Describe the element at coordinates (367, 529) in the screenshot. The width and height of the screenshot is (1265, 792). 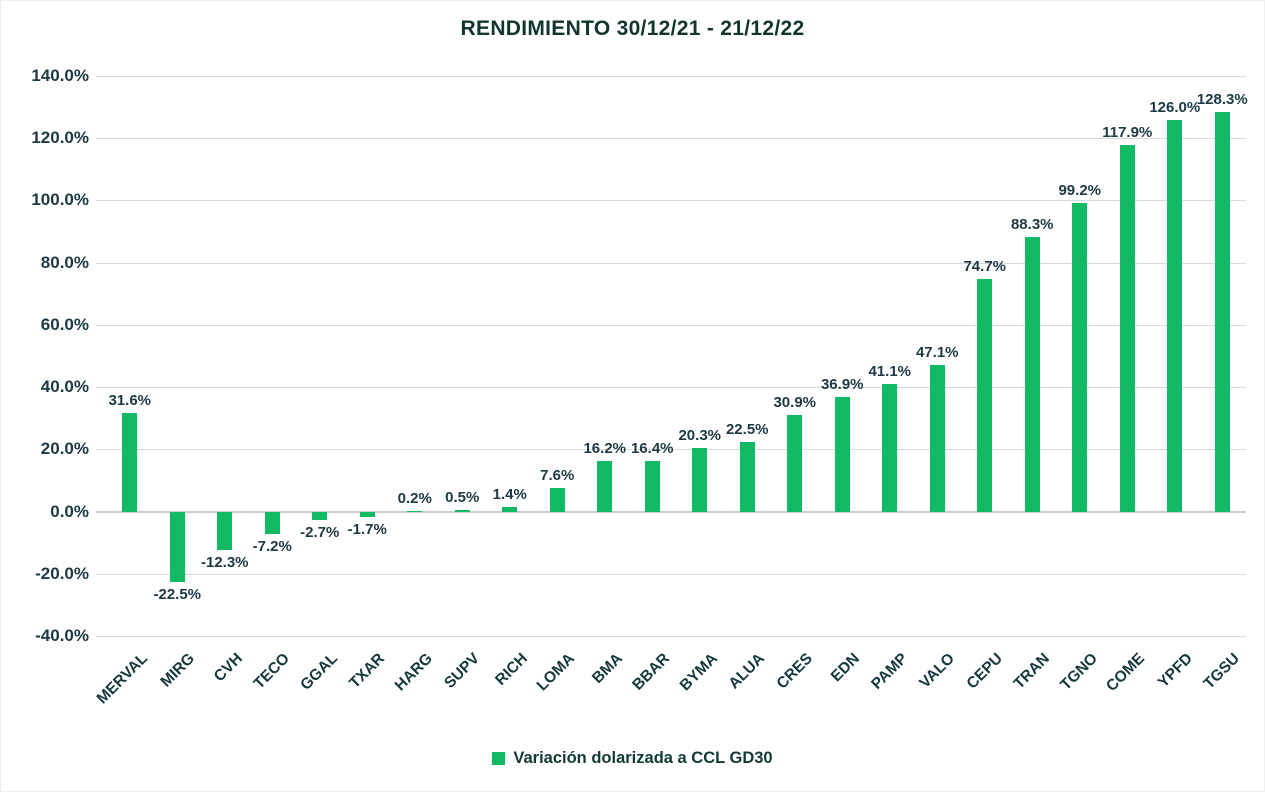
I see `value-label-txar: -1.7%` at that location.